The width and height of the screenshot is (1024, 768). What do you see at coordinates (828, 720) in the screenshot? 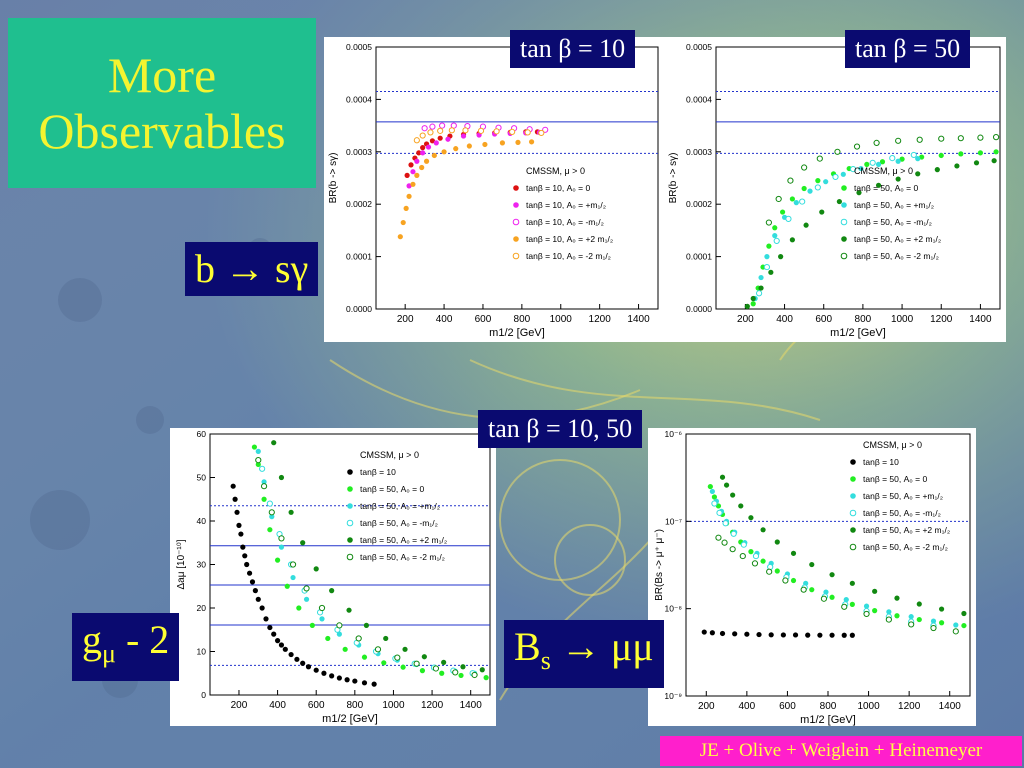
I see `x-axis-label: m1/2 [GeV]` at bounding box center [828, 720].